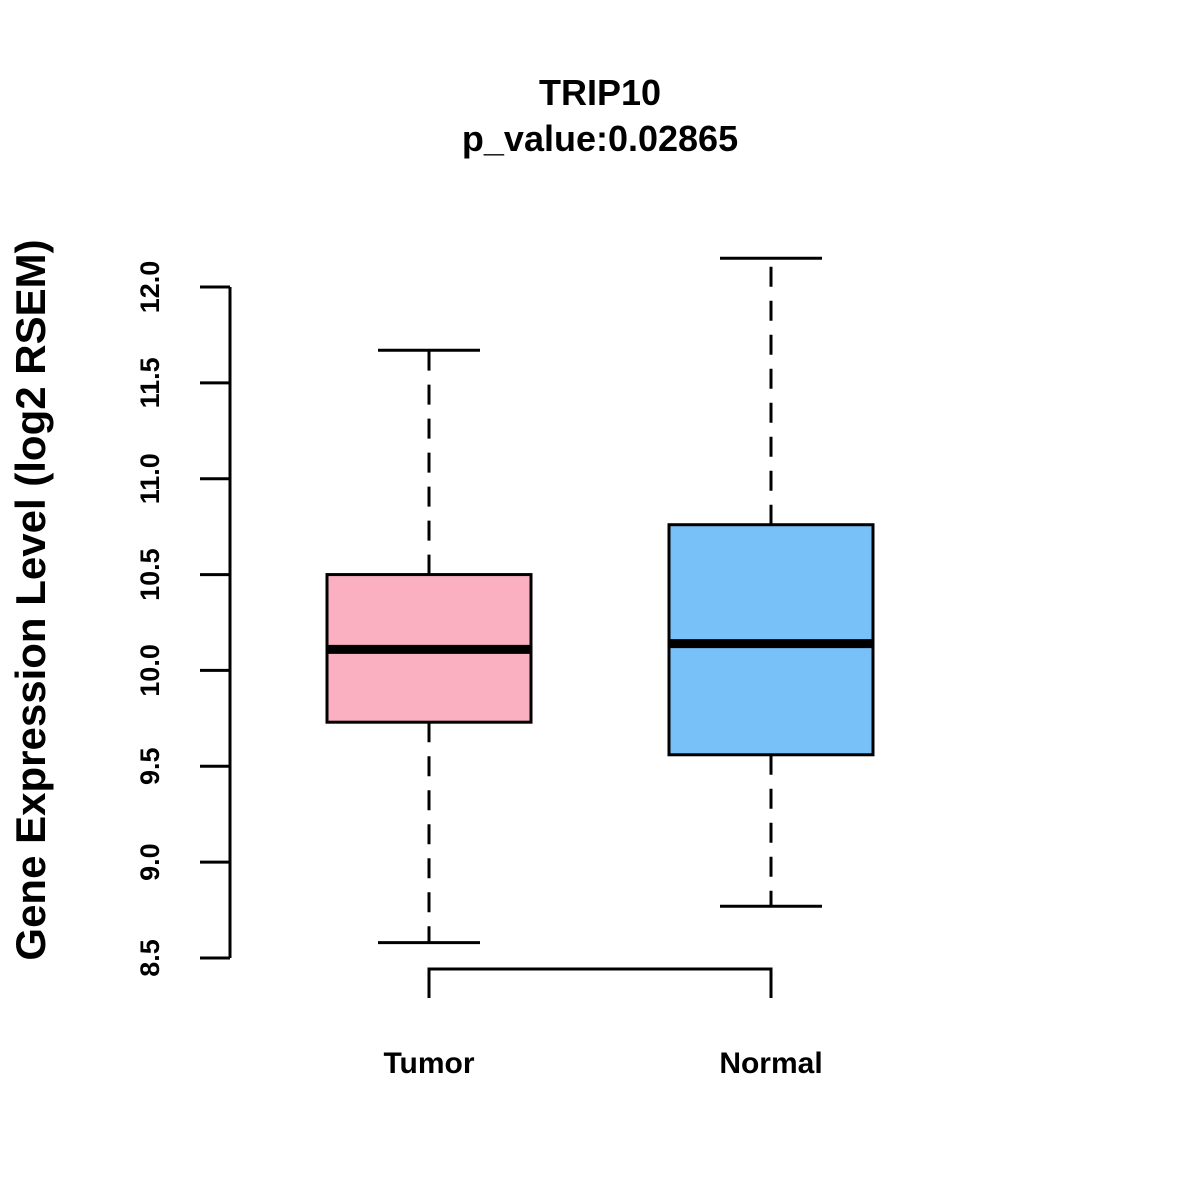 Image resolution: width=1200 pixels, height=1200 pixels. Describe the element at coordinates (182, 619) in the screenshot. I see `y-axis-ticks: 8.5 9.0 9.5 10.0 10.5 11.0 11.5 12.0` at that location.